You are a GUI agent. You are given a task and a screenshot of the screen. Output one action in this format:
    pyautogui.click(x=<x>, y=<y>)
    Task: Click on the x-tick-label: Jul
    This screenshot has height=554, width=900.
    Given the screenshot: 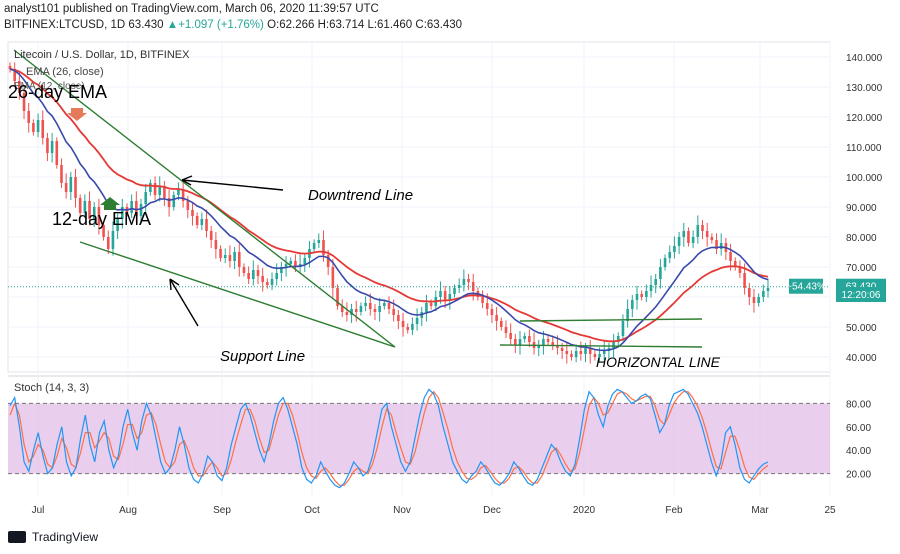 What is the action you would take?
    pyautogui.click(x=38, y=510)
    